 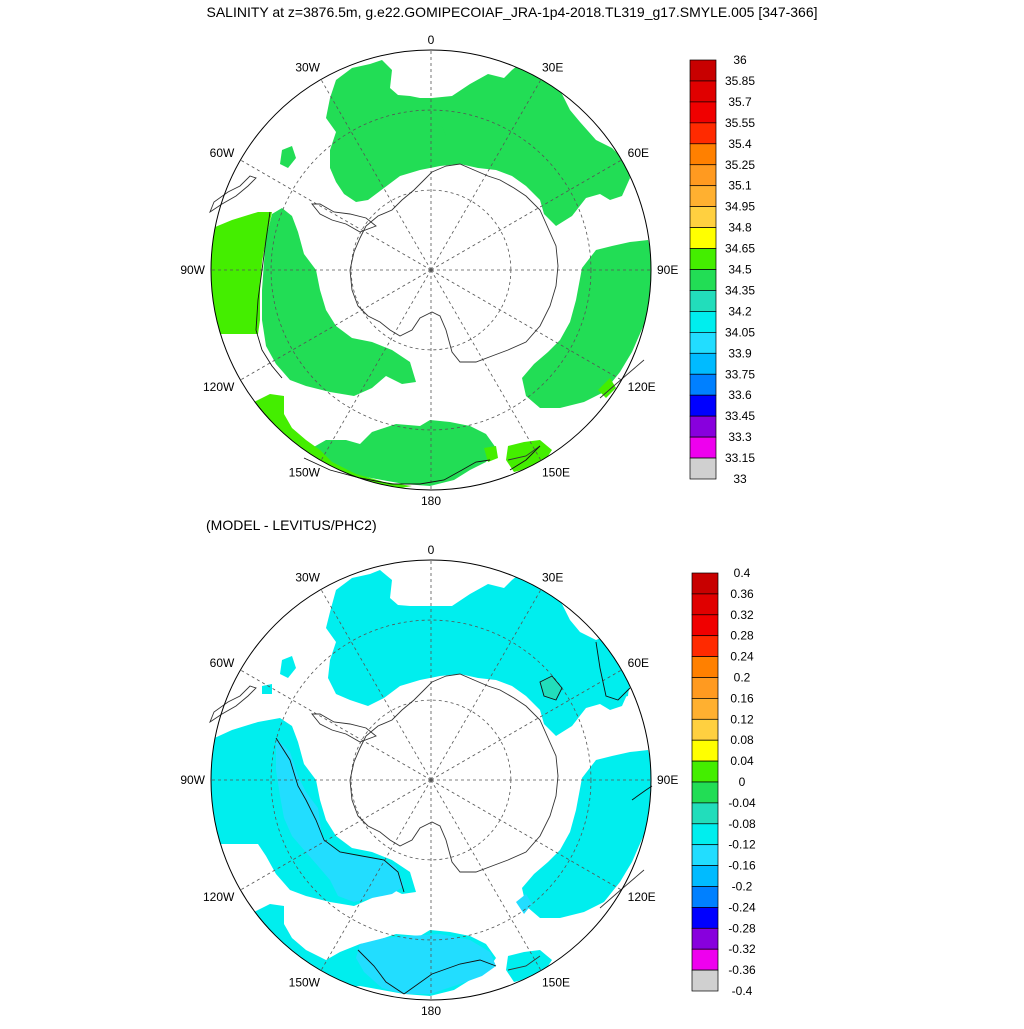 What do you see at coordinates (556, 983) in the screenshot?
I see `longitude-label-e150: 150E` at bounding box center [556, 983].